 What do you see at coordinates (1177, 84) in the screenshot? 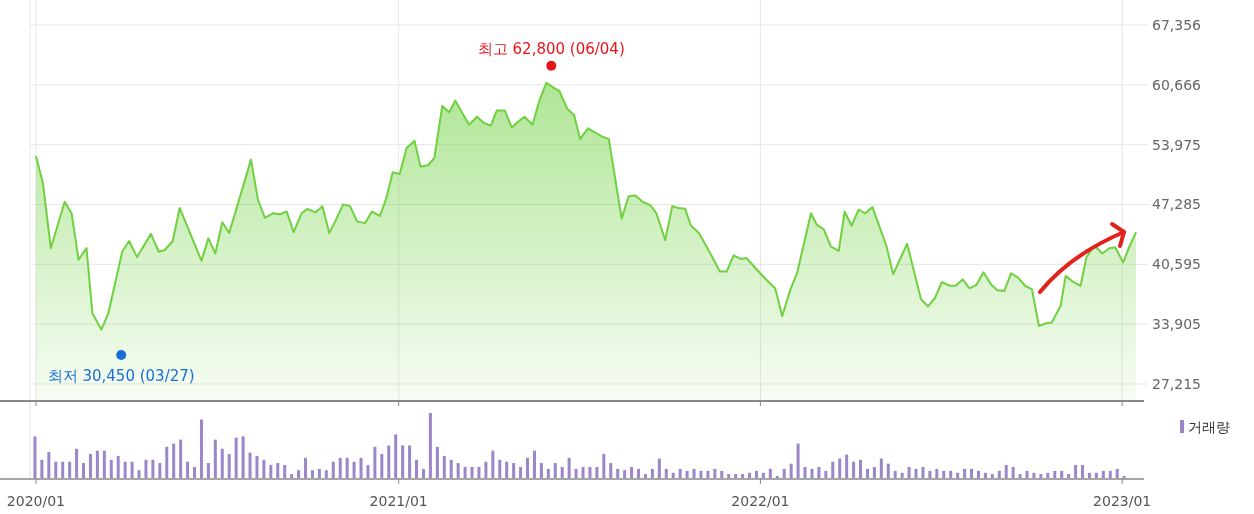
I see `y-tick-label: 60,666` at bounding box center [1177, 84].